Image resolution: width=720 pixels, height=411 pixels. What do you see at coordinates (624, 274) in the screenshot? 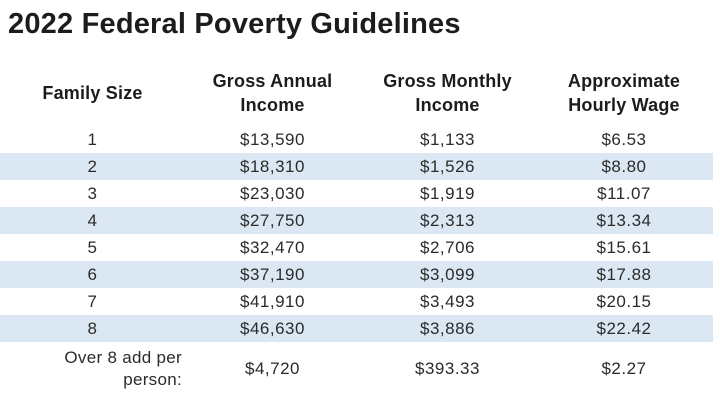
I see `cell-hourly-wage: $17.88` at bounding box center [624, 274].